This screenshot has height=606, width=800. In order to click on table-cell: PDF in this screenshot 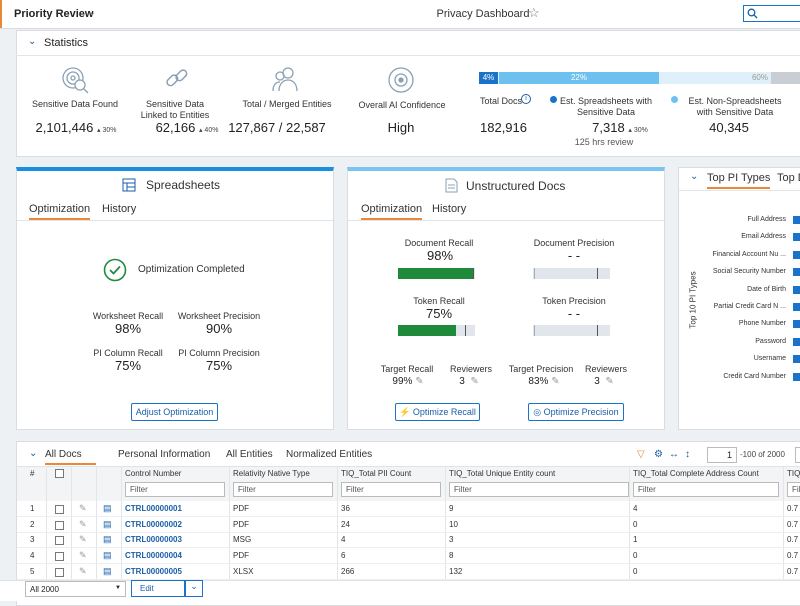, I will do `click(241, 524)`.